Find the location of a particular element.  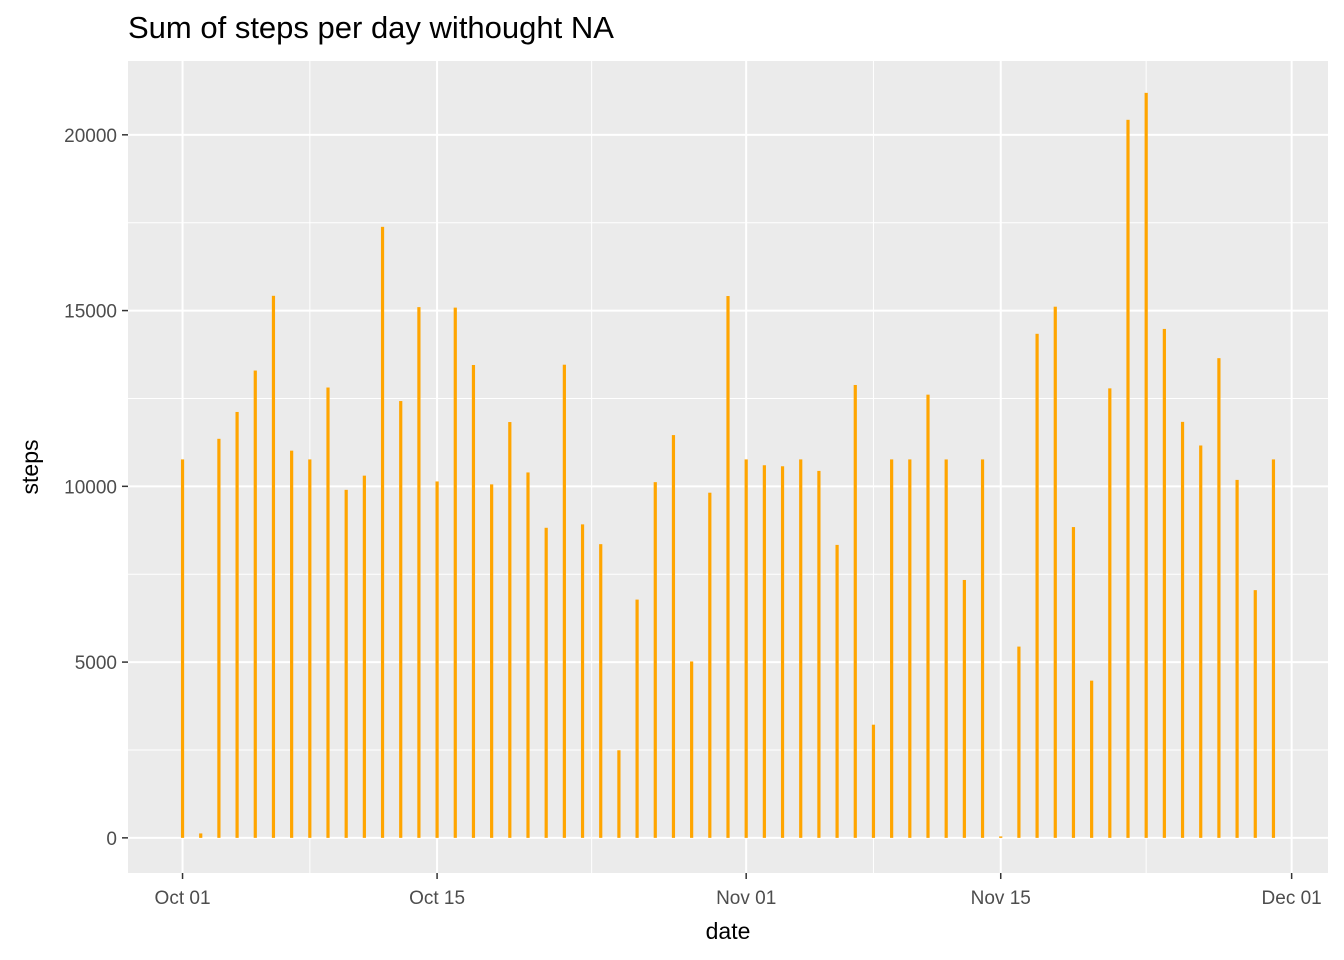

y-axis-ticks: 0 5000 10000 15000 20000 is located at coordinates (96, 488).